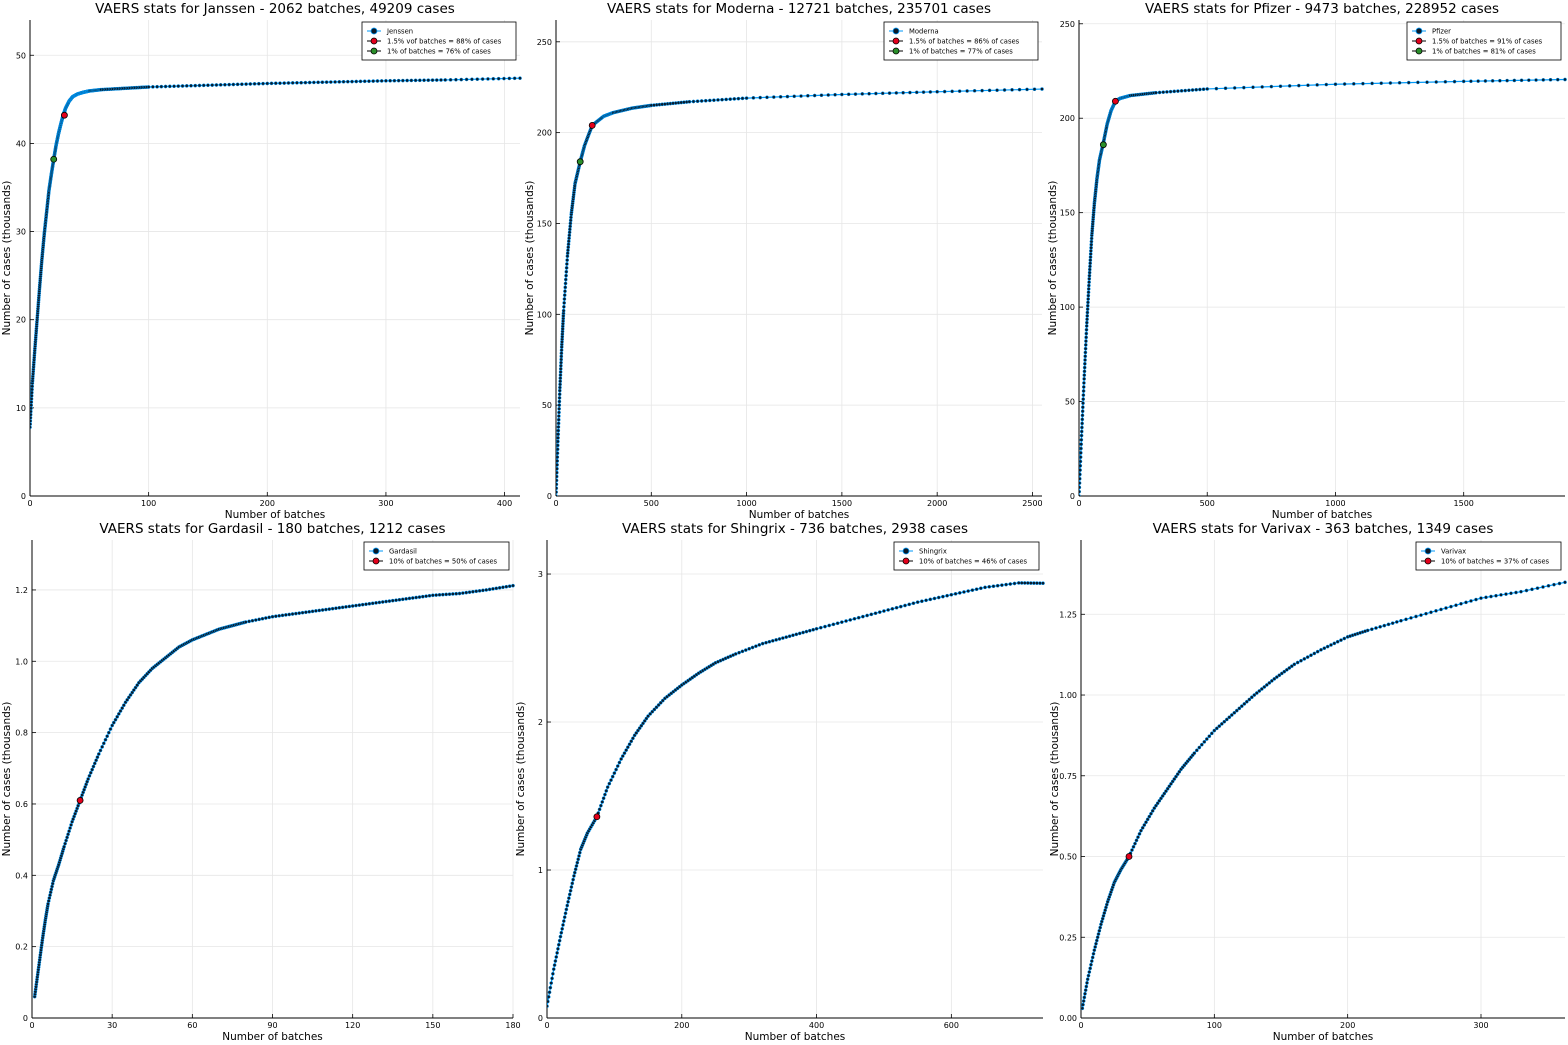  I want to click on legend-label: 10% of batches = 50% of cases, so click(443, 562).